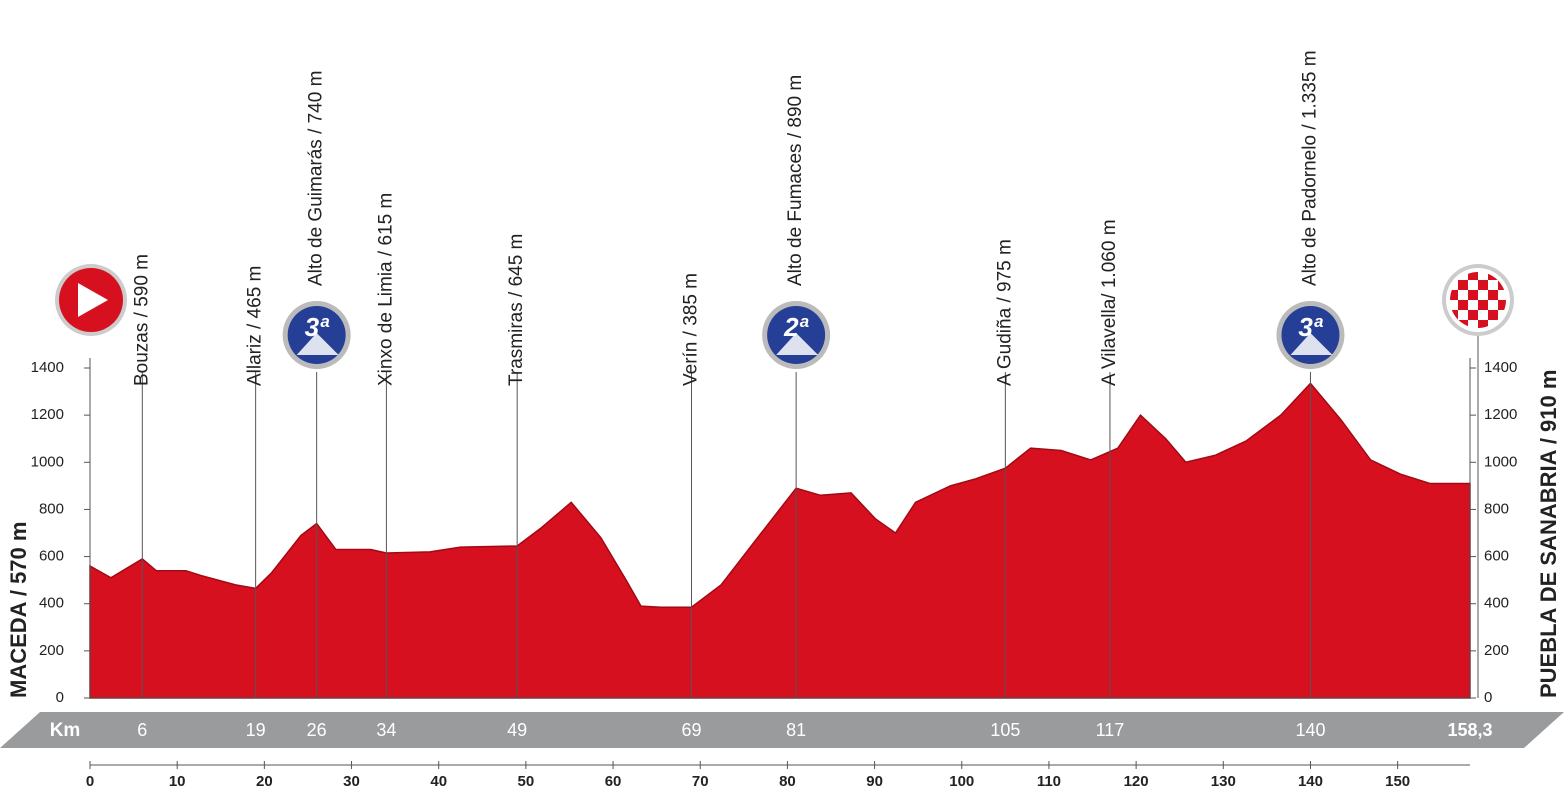 The height and width of the screenshot is (790, 1564). What do you see at coordinates (1049, 781) in the screenshot?
I see `x-tick-label: 110` at bounding box center [1049, 781].